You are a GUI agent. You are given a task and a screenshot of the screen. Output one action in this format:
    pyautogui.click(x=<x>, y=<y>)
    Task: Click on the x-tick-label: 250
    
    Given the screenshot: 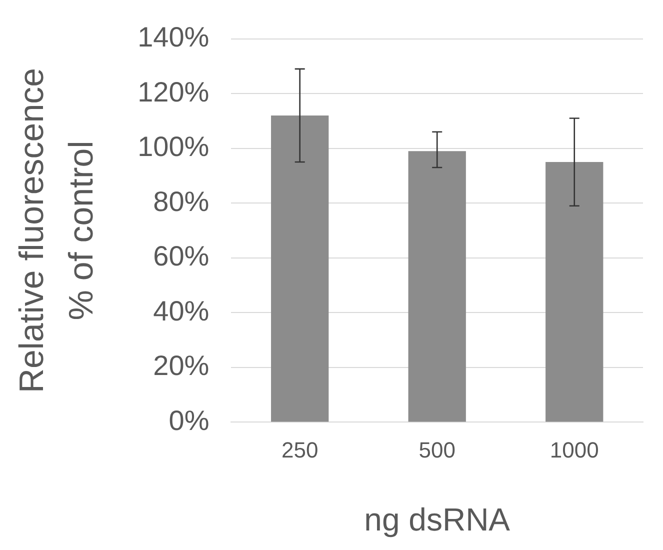 What is the action you would take?
    pyautogui.click(x=299, y=449)
    